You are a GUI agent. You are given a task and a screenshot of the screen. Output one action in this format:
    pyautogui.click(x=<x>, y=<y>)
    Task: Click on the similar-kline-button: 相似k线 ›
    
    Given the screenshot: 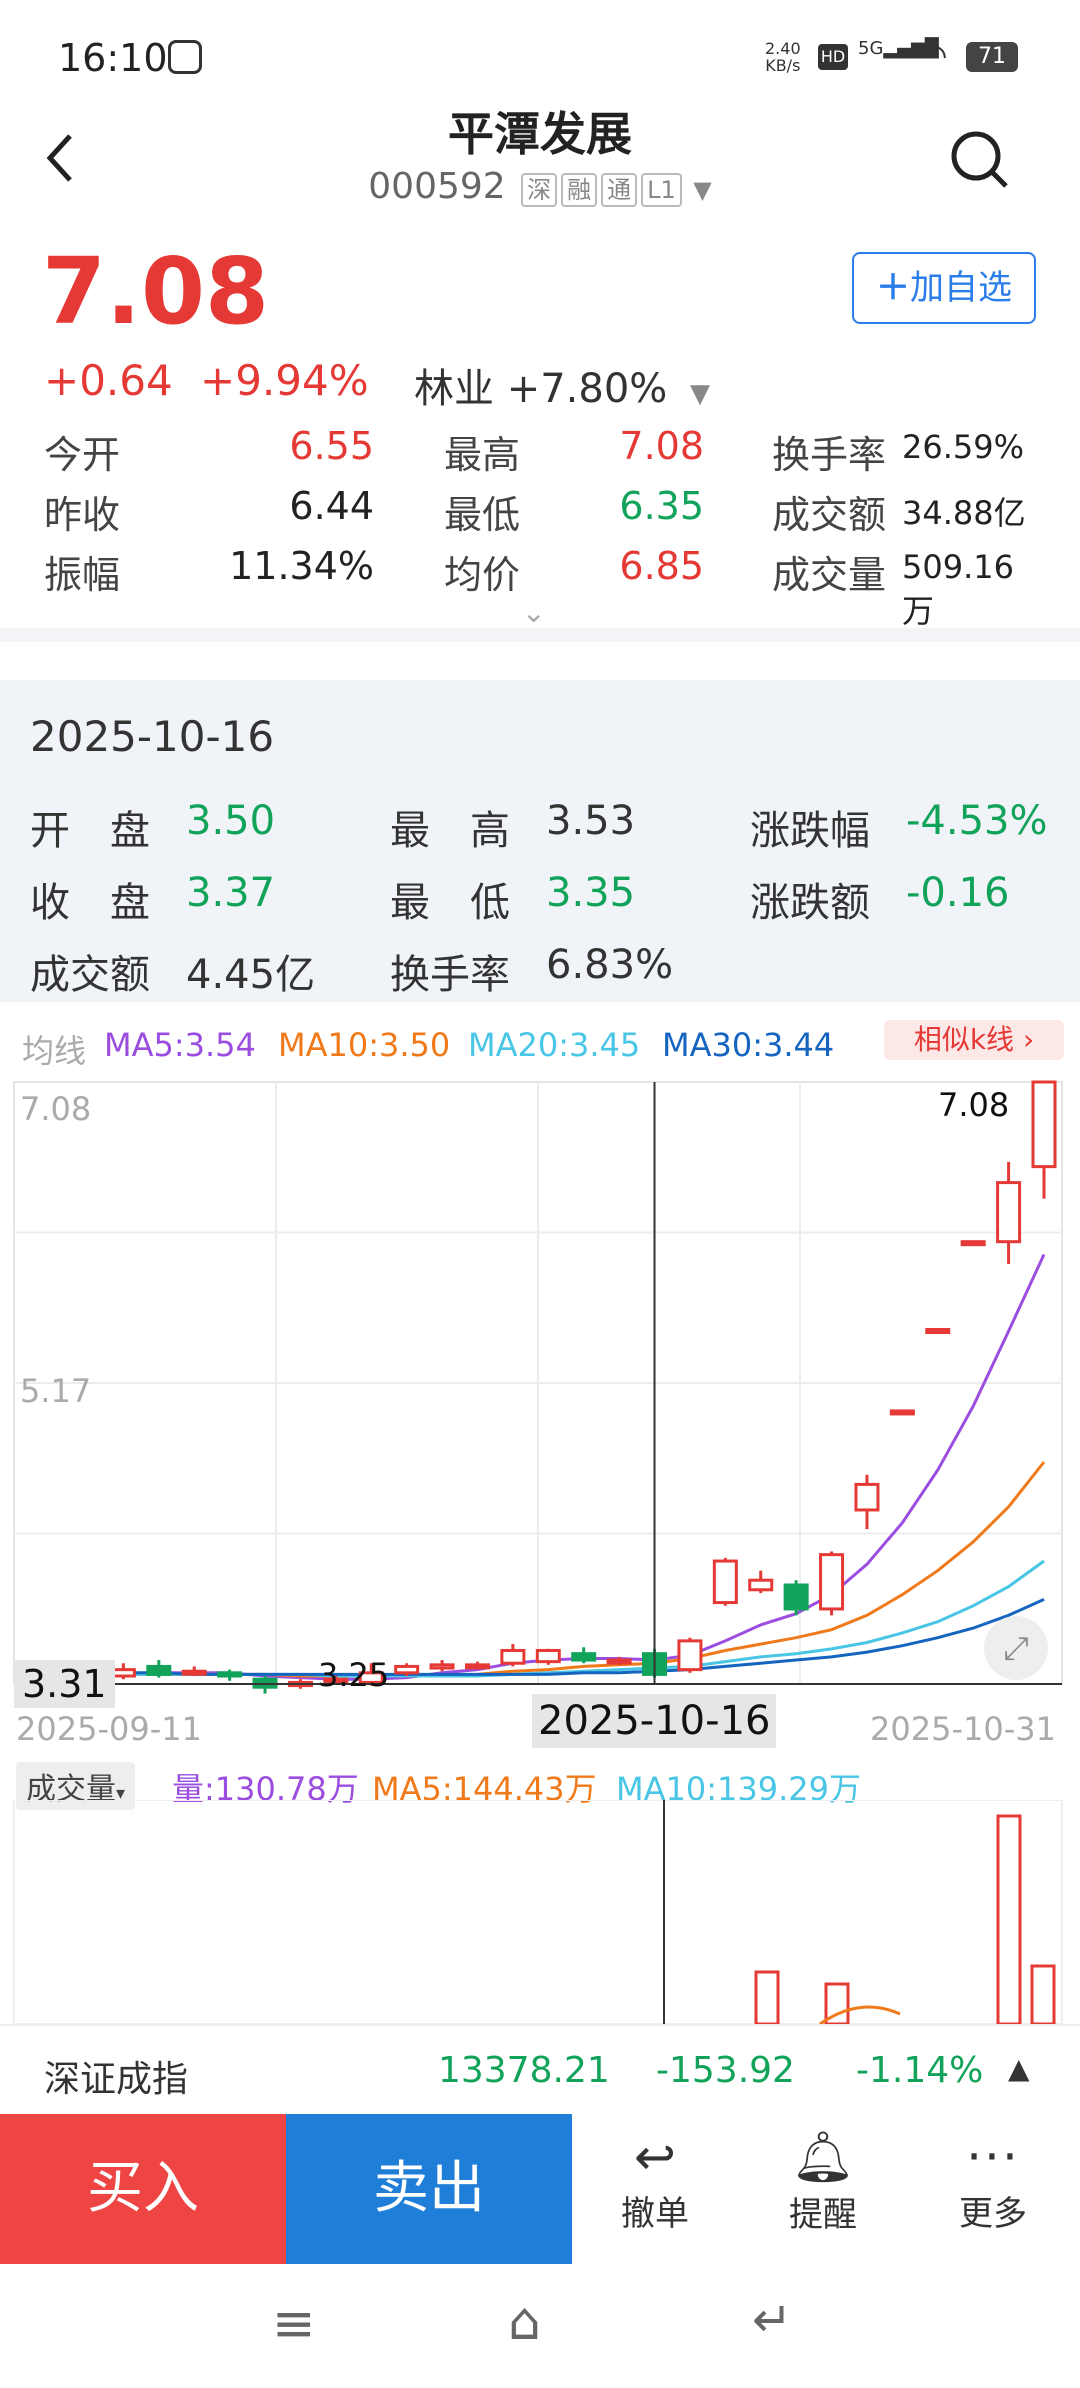 What is the action you would take?
    pyautogui.click(x=974, y=1040)
    